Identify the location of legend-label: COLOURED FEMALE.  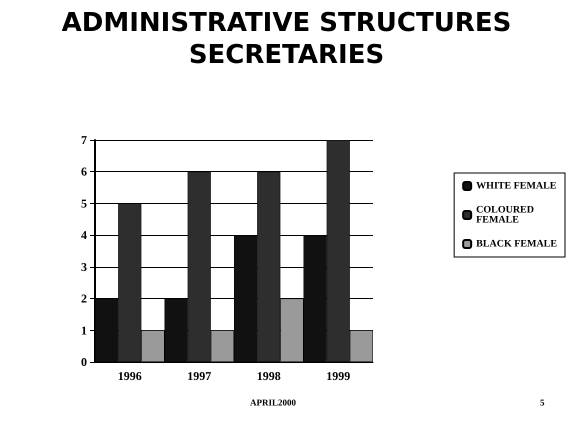
(506, 215).